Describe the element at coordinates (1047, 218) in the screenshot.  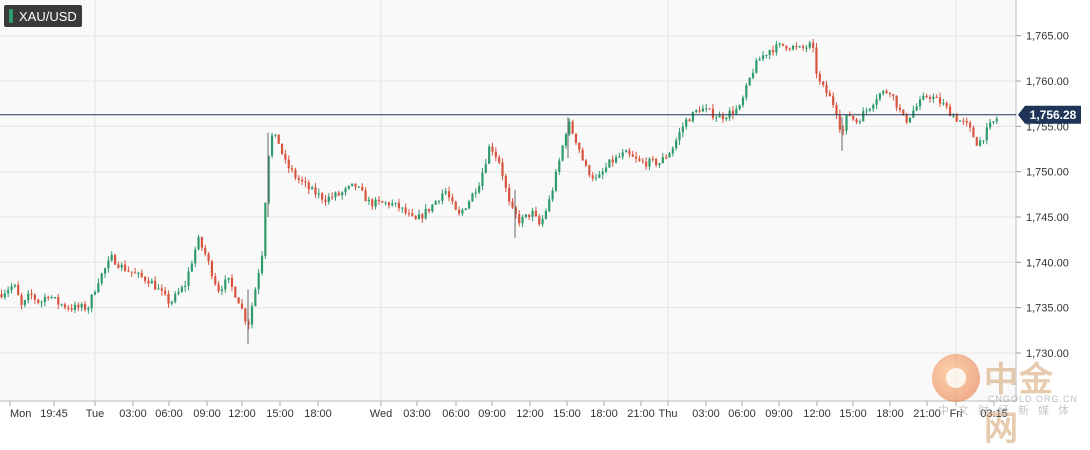
I see `y-tick-label: 1,745.00` at that location.